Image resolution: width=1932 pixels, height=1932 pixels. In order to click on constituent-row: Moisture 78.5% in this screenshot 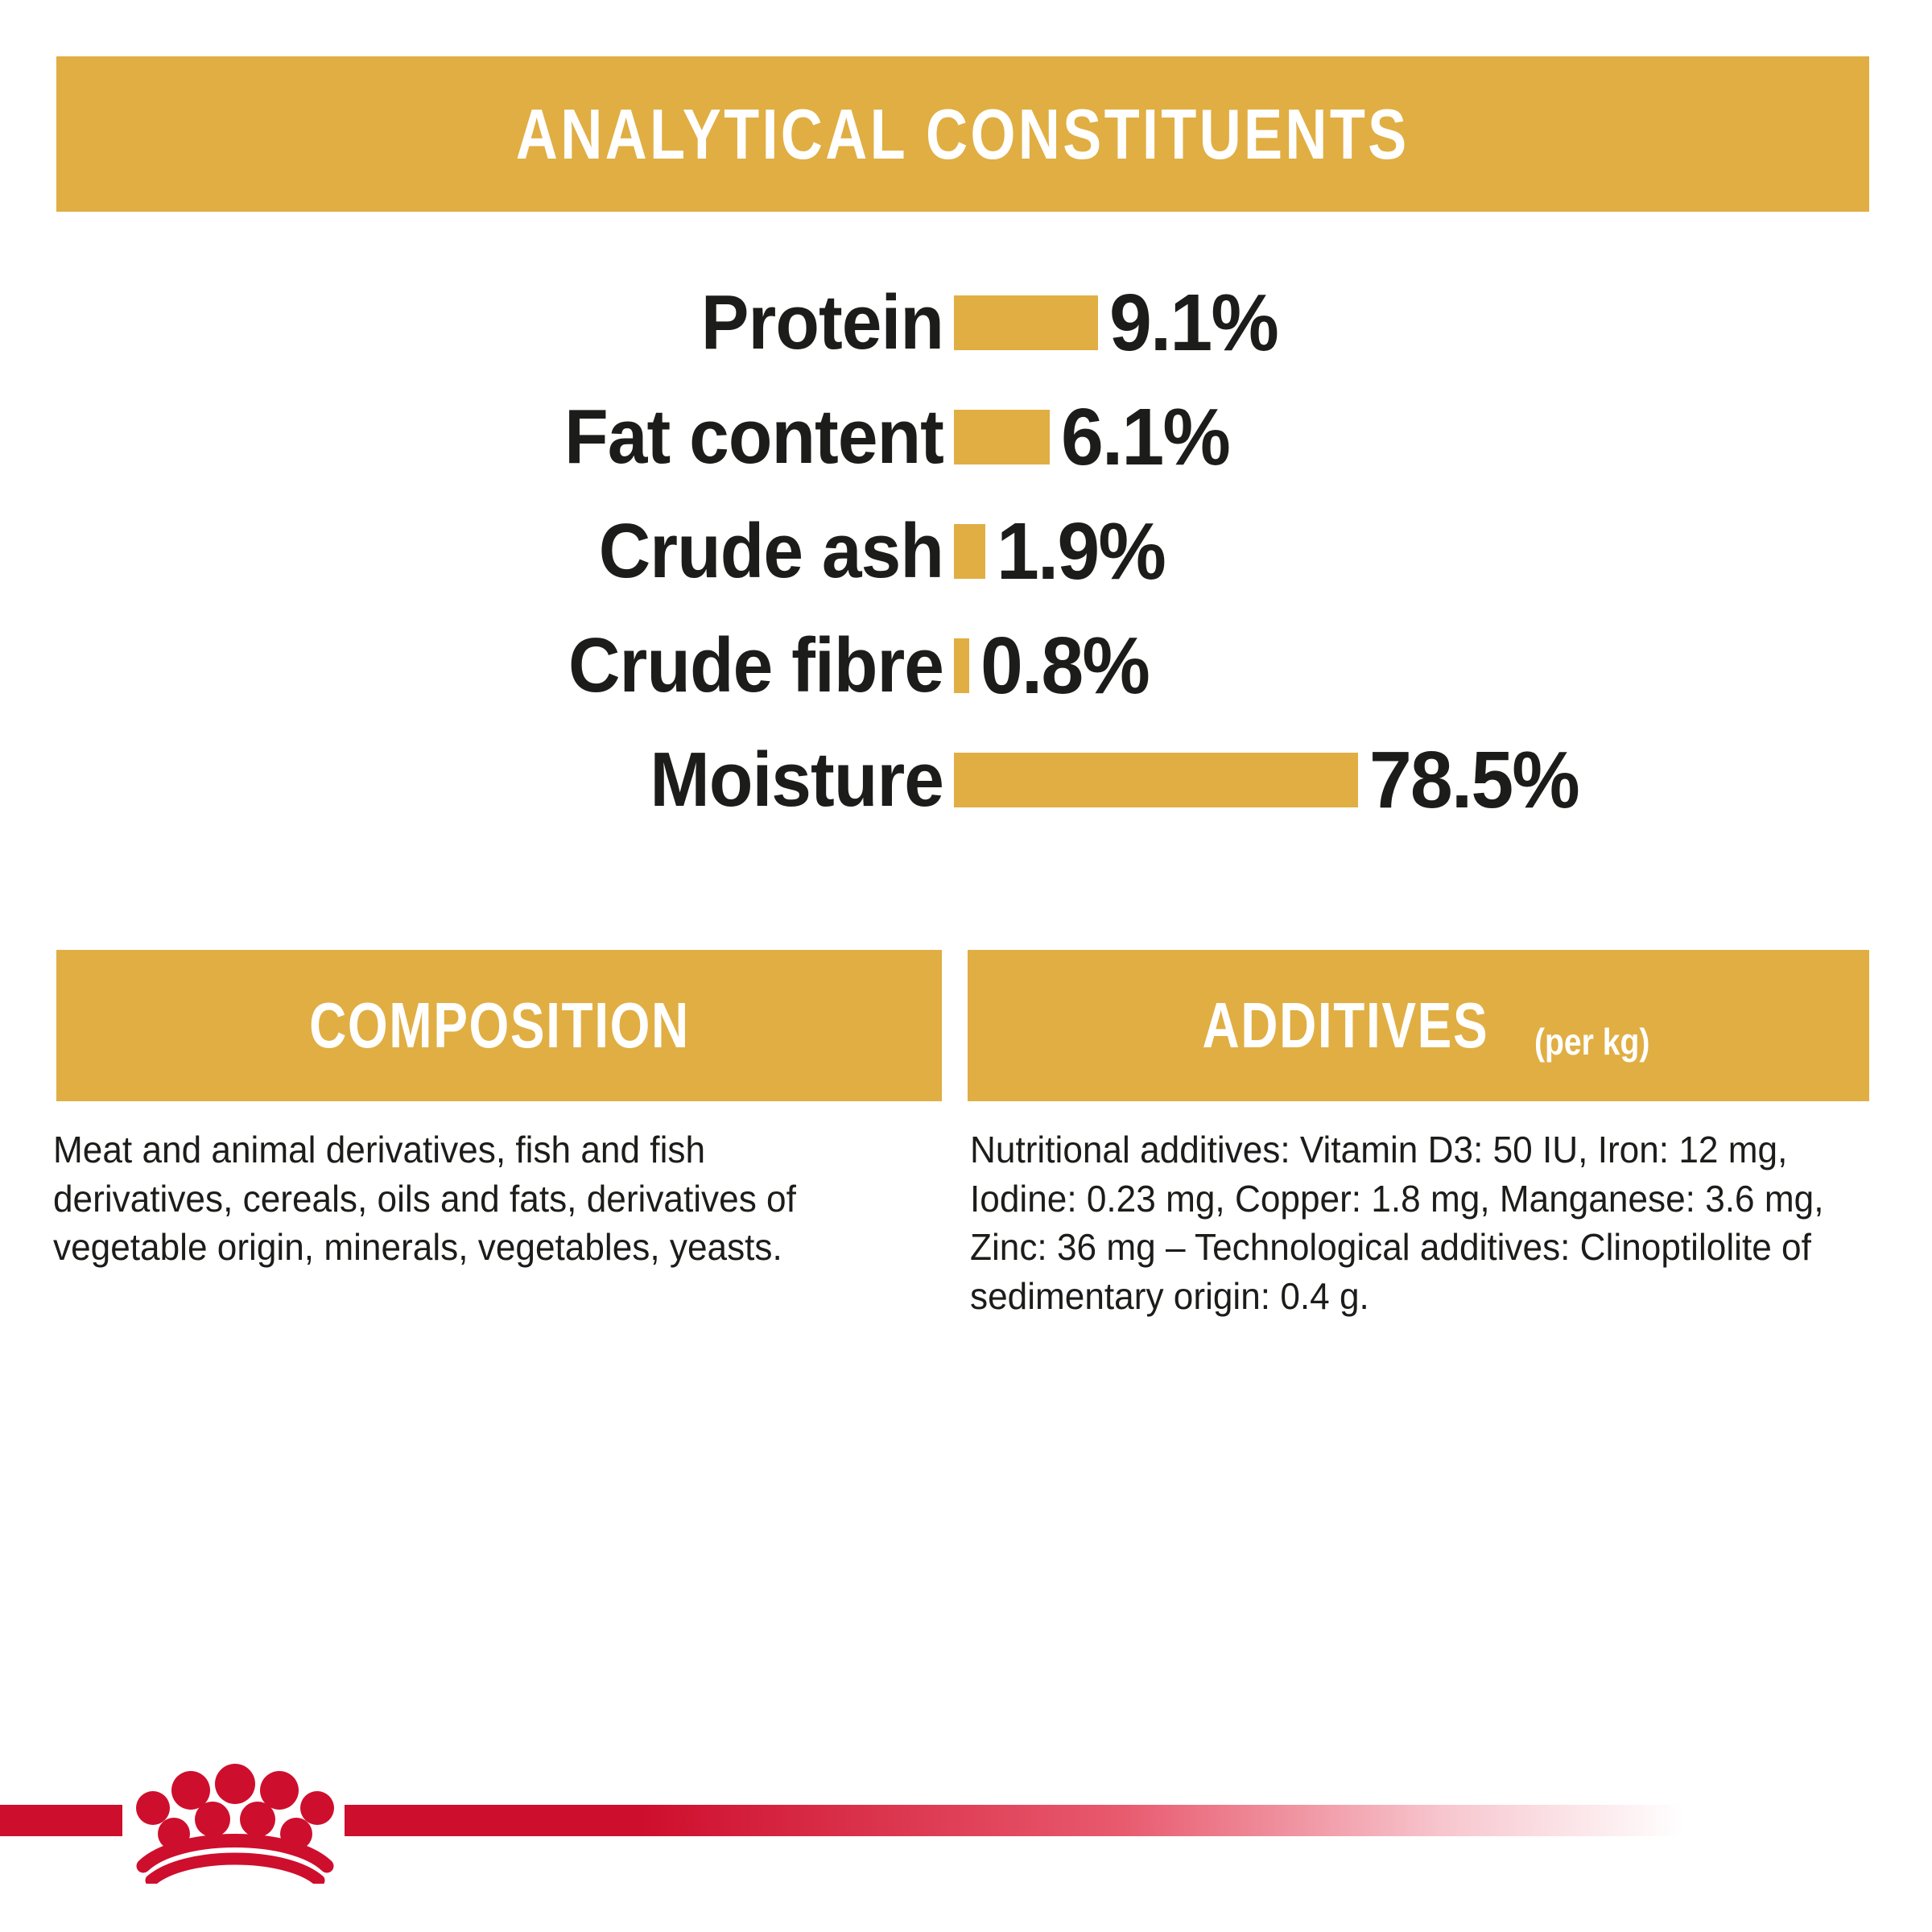, I will do `click(966, 780)`.